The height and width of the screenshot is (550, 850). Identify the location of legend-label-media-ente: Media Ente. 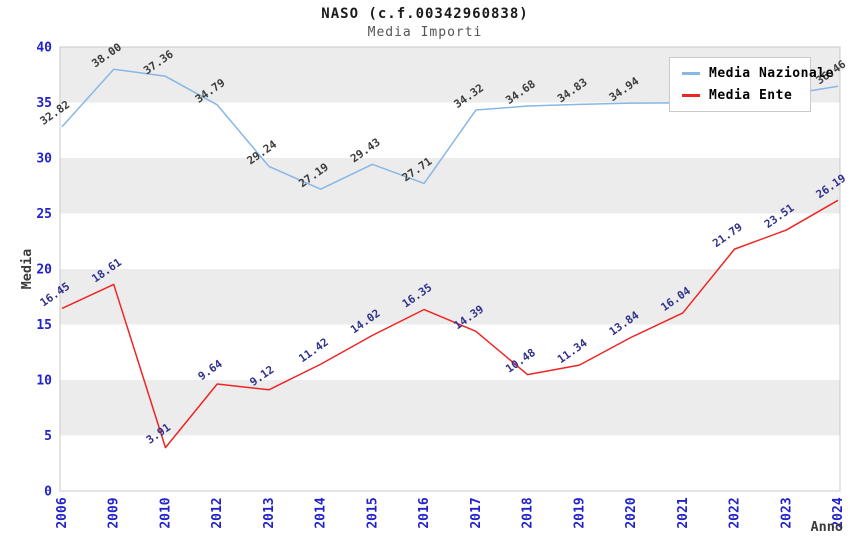
(751, 95).